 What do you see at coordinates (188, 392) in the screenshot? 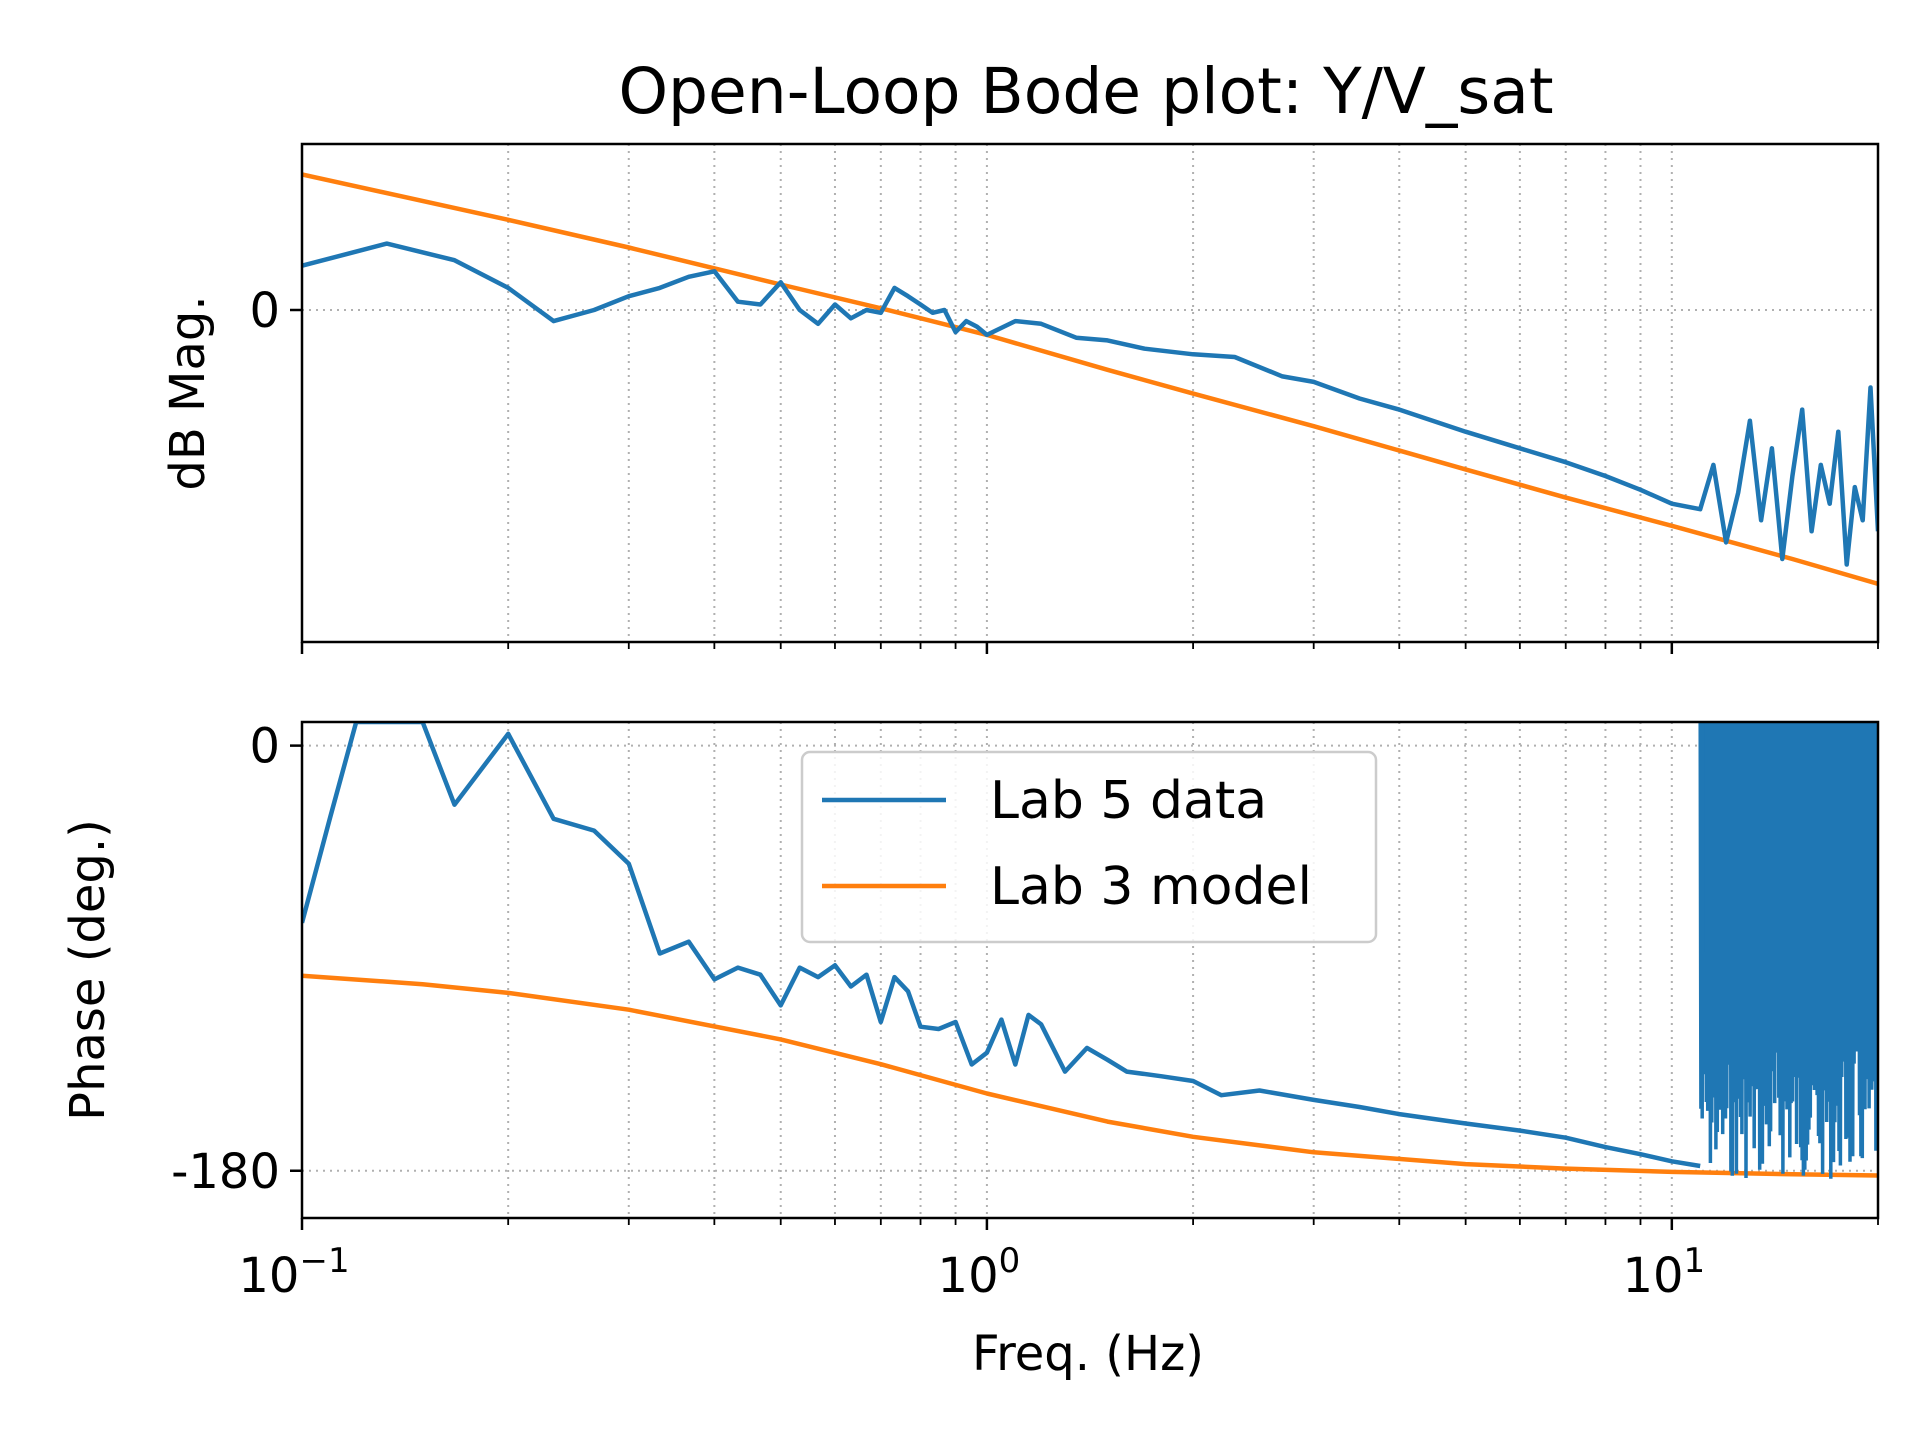
I see `magnitude-ylabel: dB Mag.` at bounding box center [188, 392].